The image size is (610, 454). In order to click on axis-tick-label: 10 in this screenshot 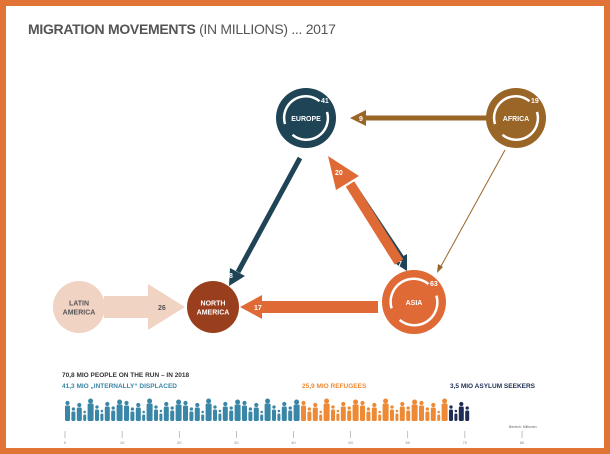, I will do `click(122, 442)`.